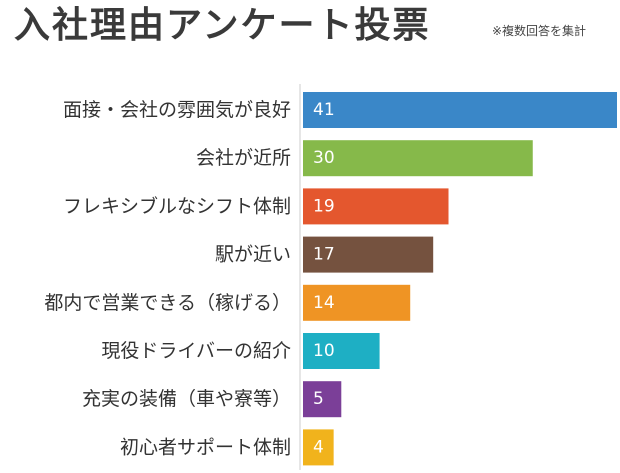 The image size is (620, 473). I want to click on value-label-0: 41, so click(324, 110).